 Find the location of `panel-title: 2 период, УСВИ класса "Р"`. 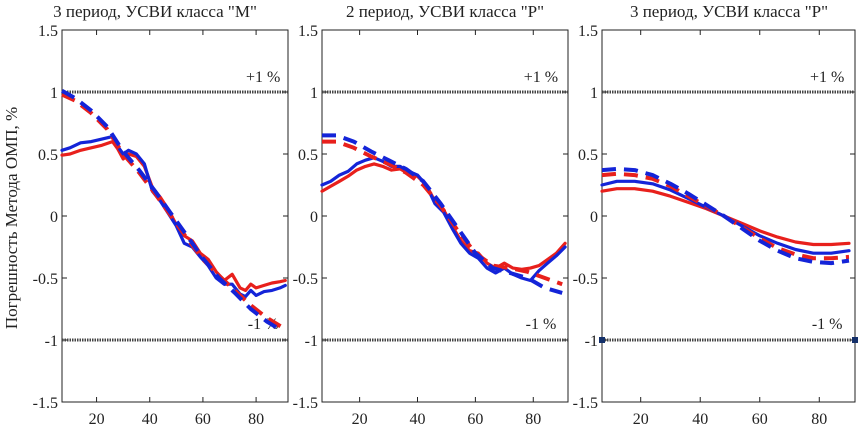

panel-title: 2 период, УСВИ класса "Р" is located at coordinates (445, 11).